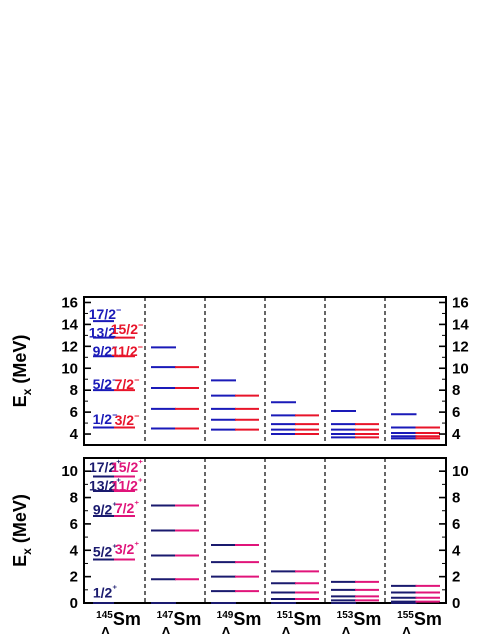 This screenshot has height=635, width=491. I want to click on y-tick-label-left: 16, so click(69, 302).